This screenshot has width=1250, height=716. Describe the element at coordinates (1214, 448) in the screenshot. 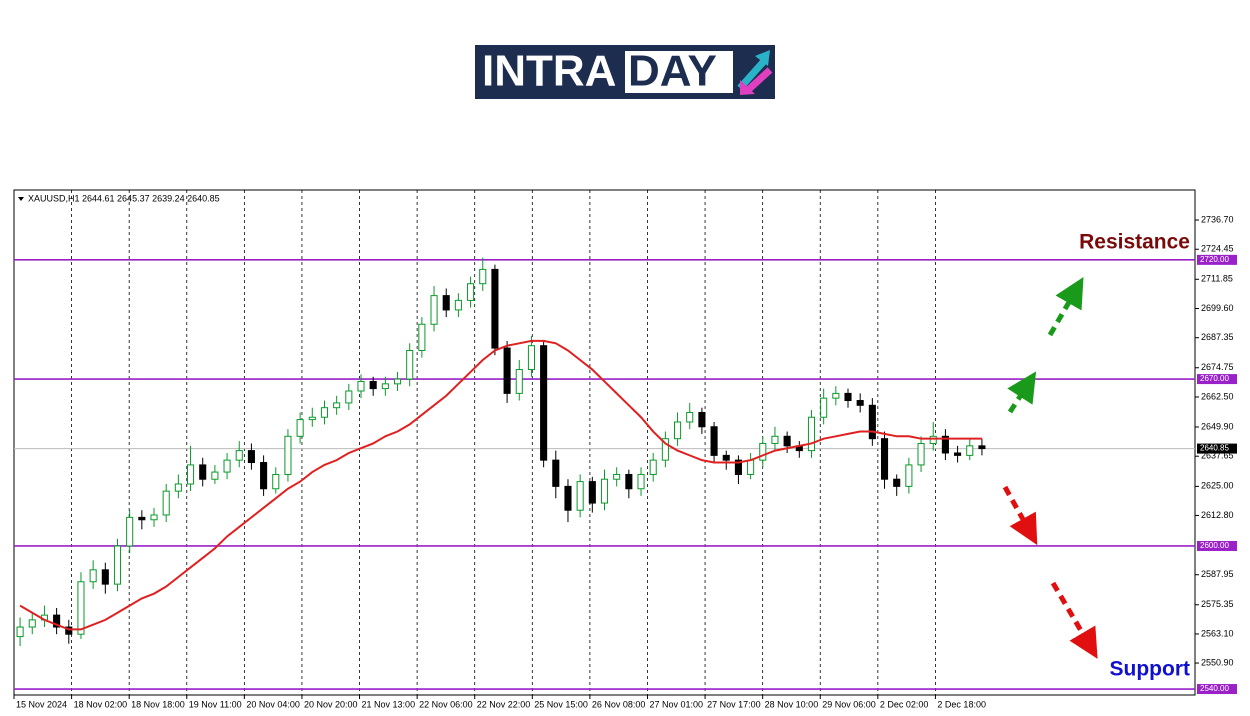

I see `price-label: 2640.85` at that location.